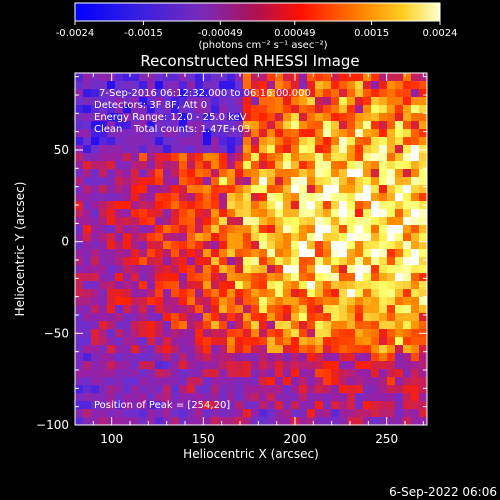 The height and width of the screenshot is (500, 500). I want to click on x-tick-label: 200, so click(295, 439).